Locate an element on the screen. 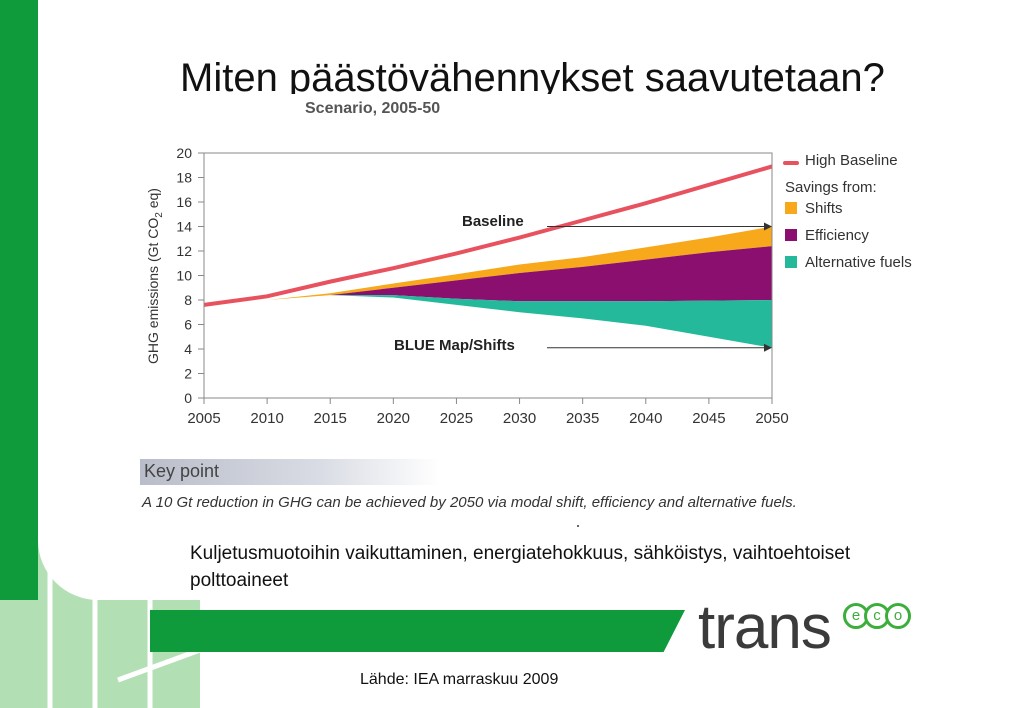 The image size is (1023, 708). area-alternative-fuels is located at coordinates (488, 321).